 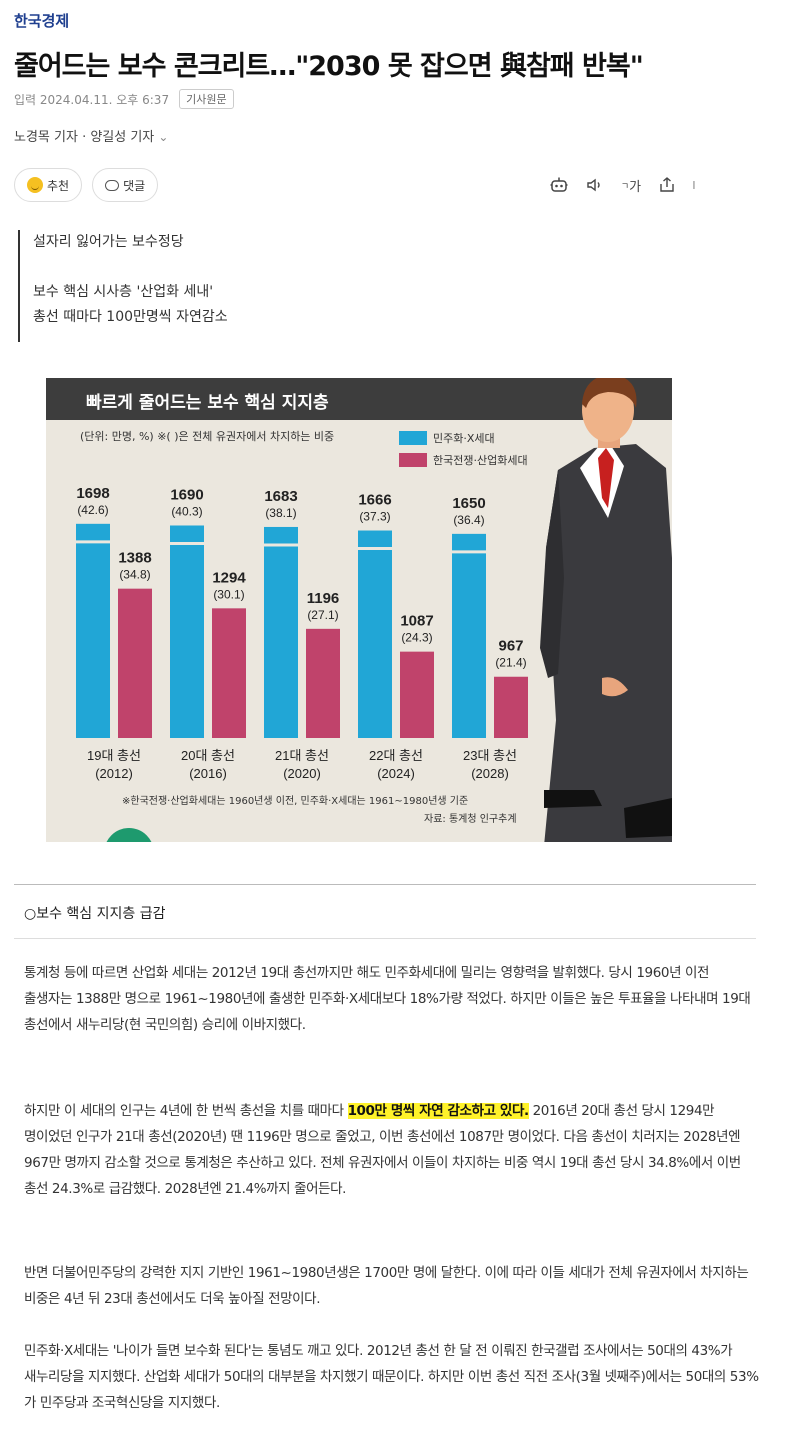 I want to click on value-label: 967, so click(x=510, y=646).